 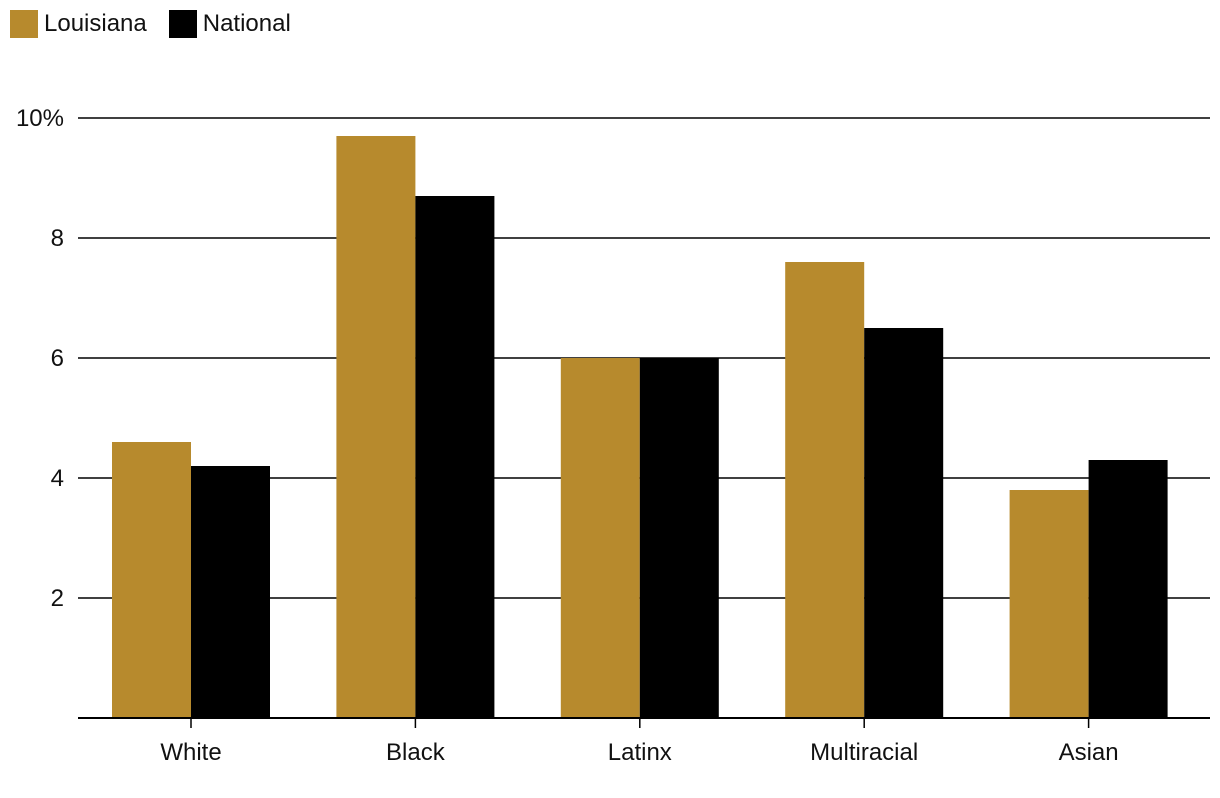 What do you see at coordinates (864, 752) in the screenshot?
I see `x-tick-label: Multiracial` at bounding box center [864, 752].